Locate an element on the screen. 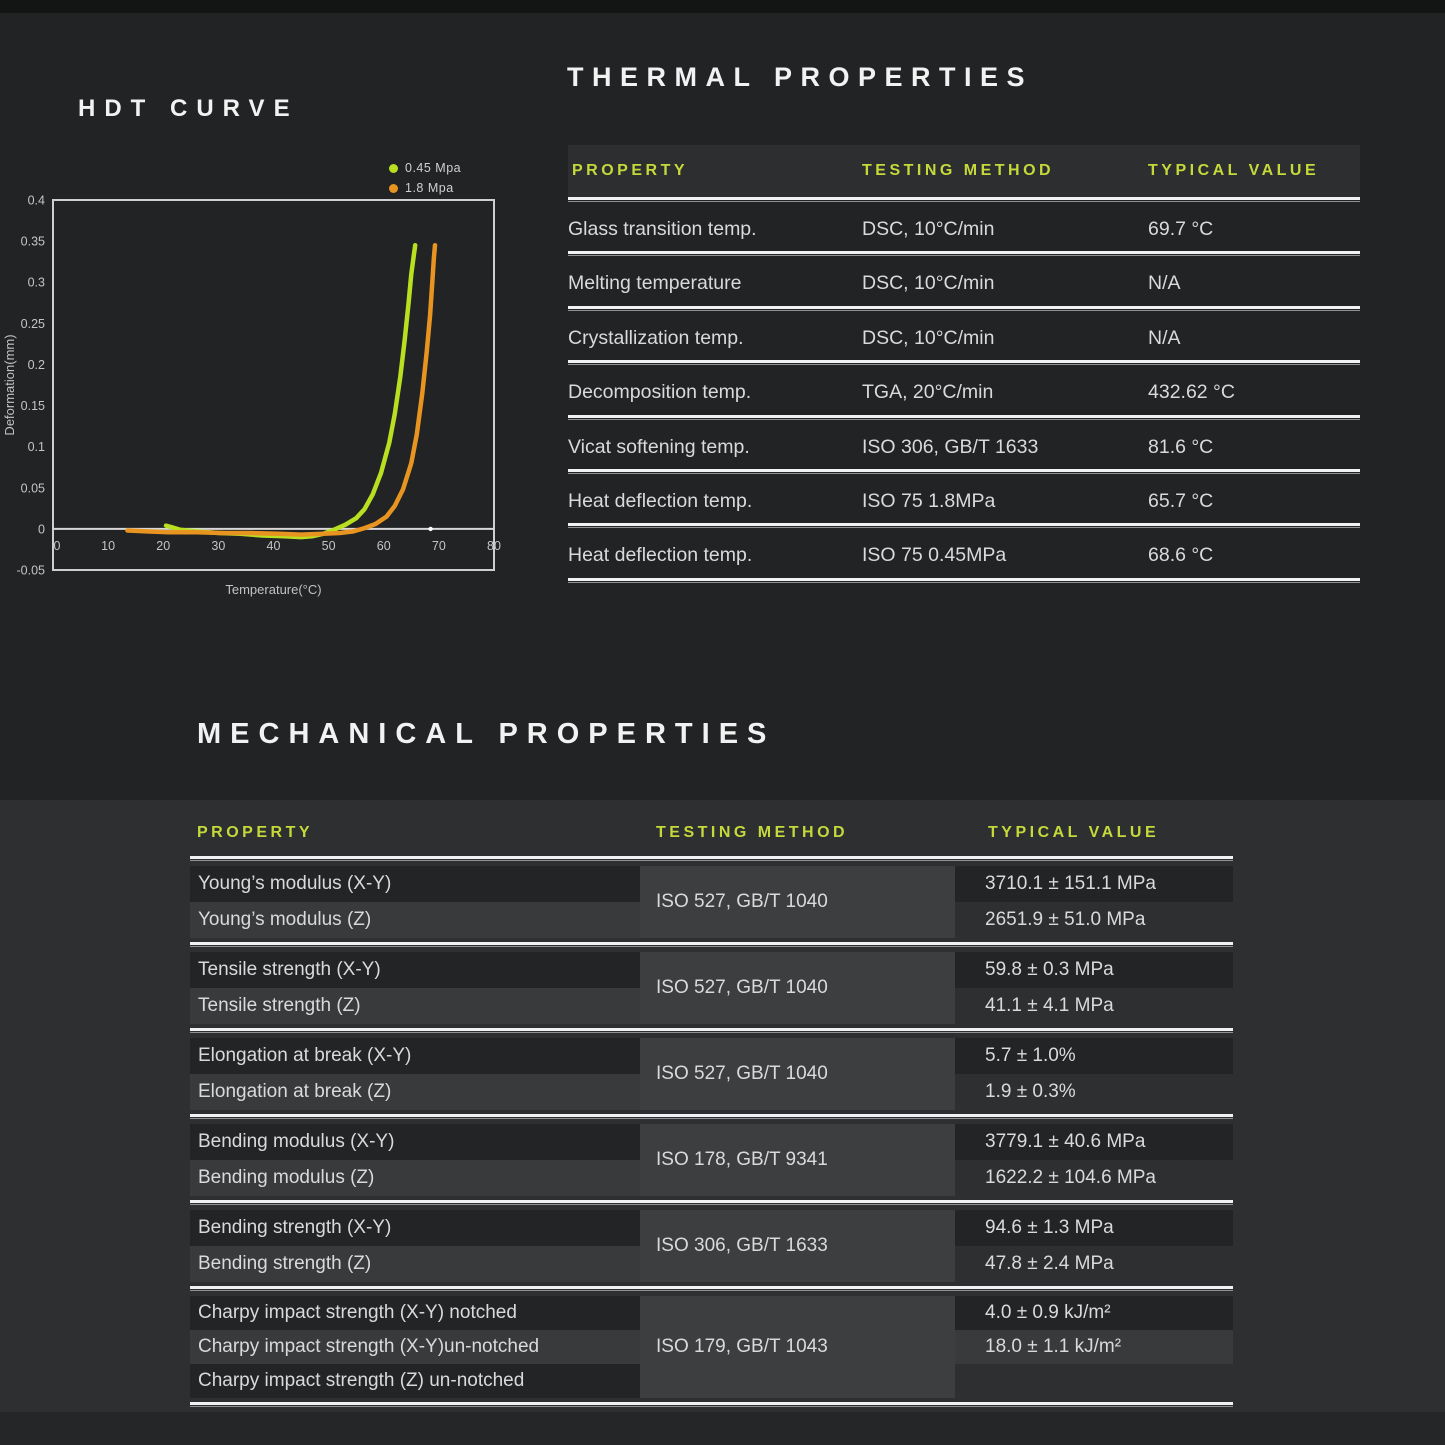 The image size is (1445, 1445). mech-cell-property: Elongation at break (Z) is located at coordinates (415, 1092).